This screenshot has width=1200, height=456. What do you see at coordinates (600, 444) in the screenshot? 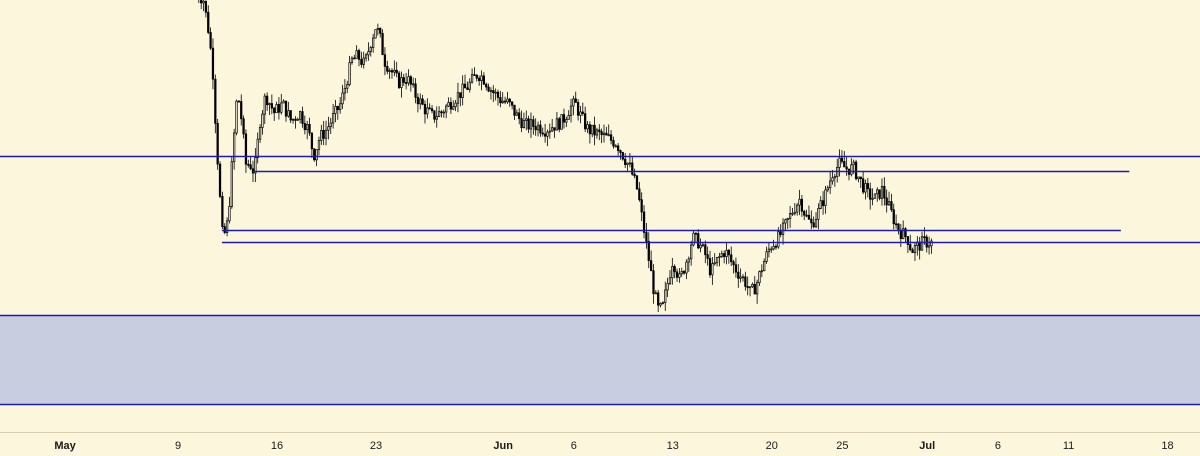
I see `time-axis-panel` at bounding box center [600, 444].